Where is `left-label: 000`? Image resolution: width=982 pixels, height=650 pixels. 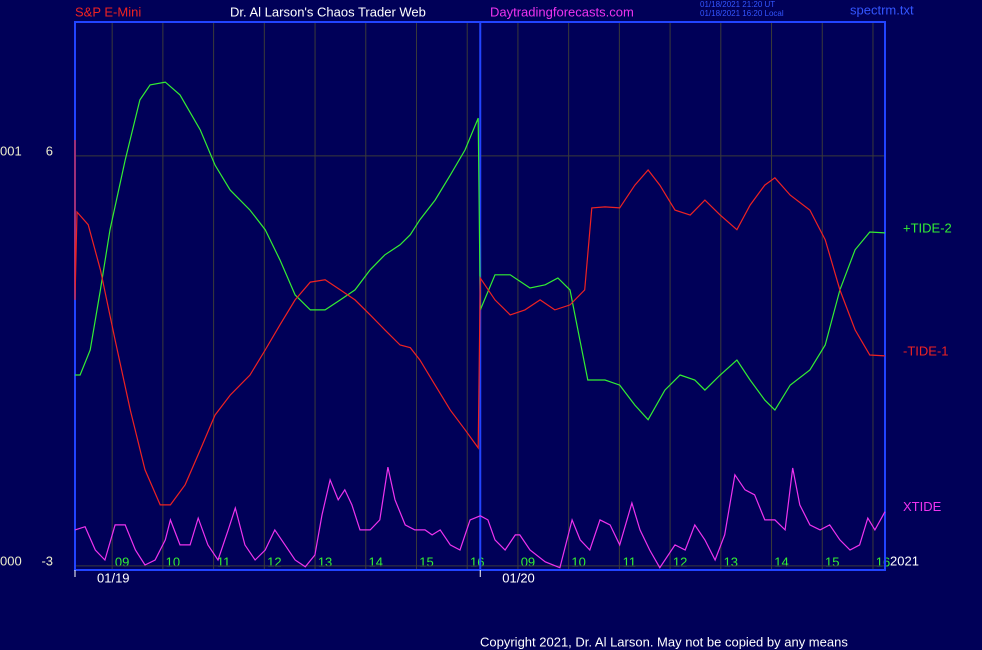 left-label: 000 is located at coordinates (11, 560).